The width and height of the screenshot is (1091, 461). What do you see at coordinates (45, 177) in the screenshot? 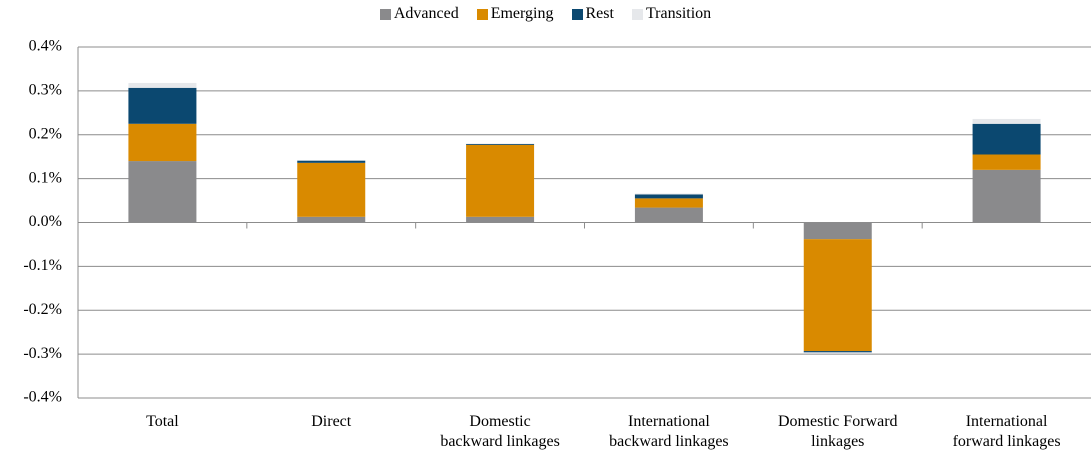
I see `y-tick-label: 0.1%` at bounding box center [45, 177].